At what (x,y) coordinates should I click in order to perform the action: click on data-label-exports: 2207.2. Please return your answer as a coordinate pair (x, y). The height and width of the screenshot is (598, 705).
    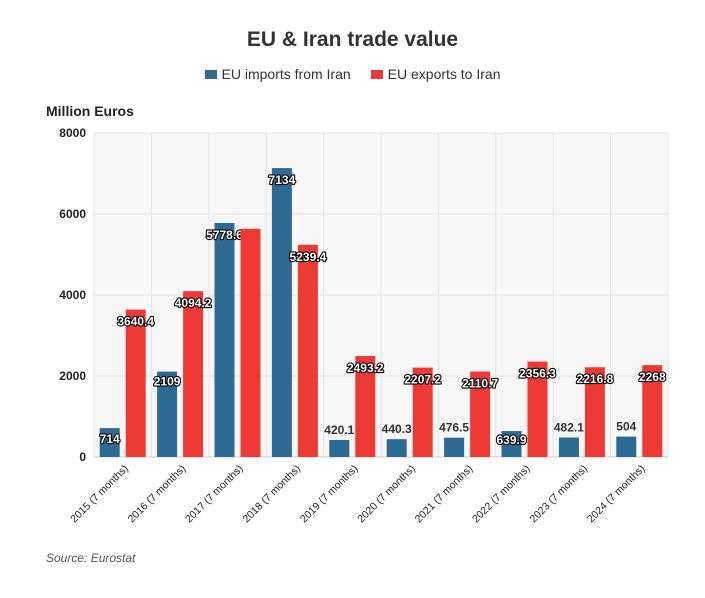
    Looking at the image, I should click on (422, 380).